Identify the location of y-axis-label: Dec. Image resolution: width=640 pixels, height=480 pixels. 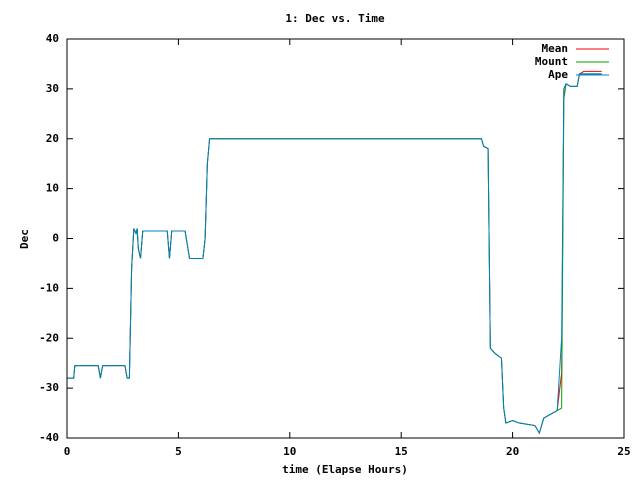
(24, 239).